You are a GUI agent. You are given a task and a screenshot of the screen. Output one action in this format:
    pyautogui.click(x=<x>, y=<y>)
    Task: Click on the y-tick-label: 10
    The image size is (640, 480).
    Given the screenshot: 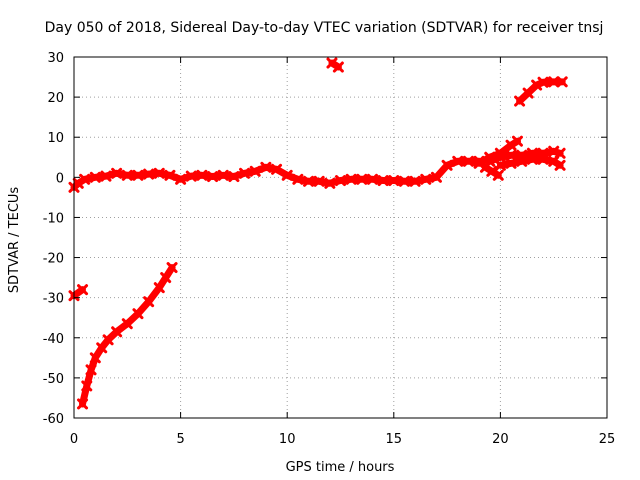 What is the action you would take?
    pyautogui.click(x=55, y=138)
    